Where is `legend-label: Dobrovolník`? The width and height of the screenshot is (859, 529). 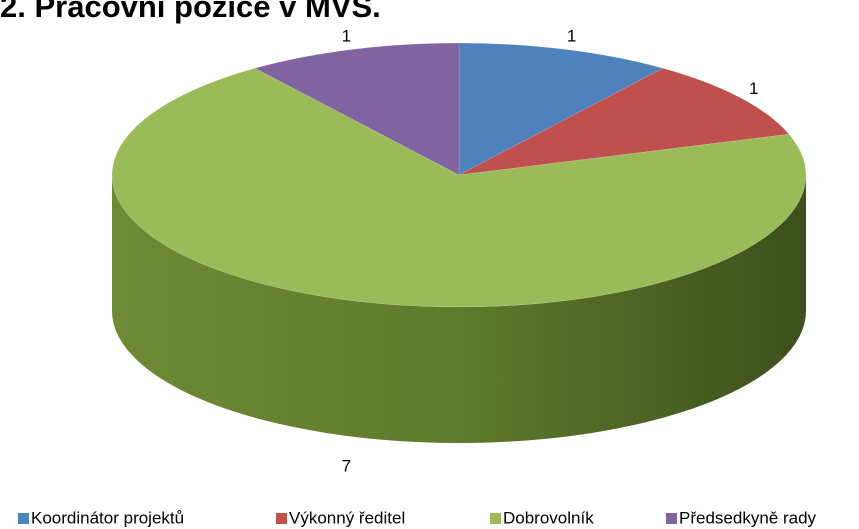
legend-label: Dobrovolník is located at coordinates (548, 517).